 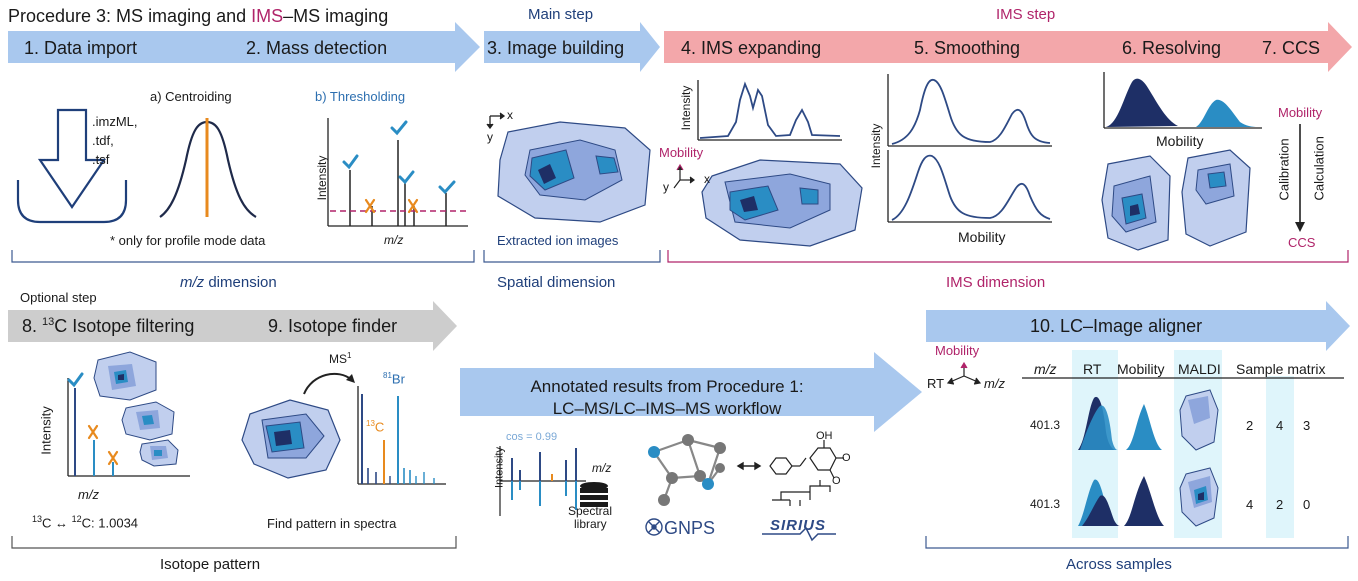 I want to click on matrix-column-highlight, so click(x=1280, y=457).